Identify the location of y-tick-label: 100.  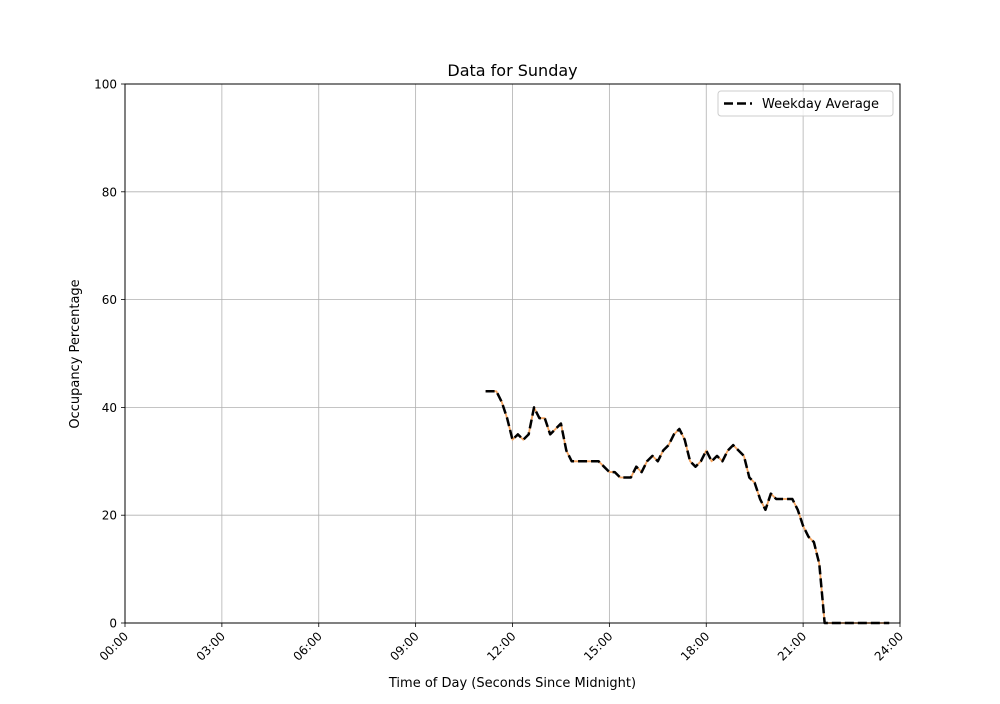
(105, 85).